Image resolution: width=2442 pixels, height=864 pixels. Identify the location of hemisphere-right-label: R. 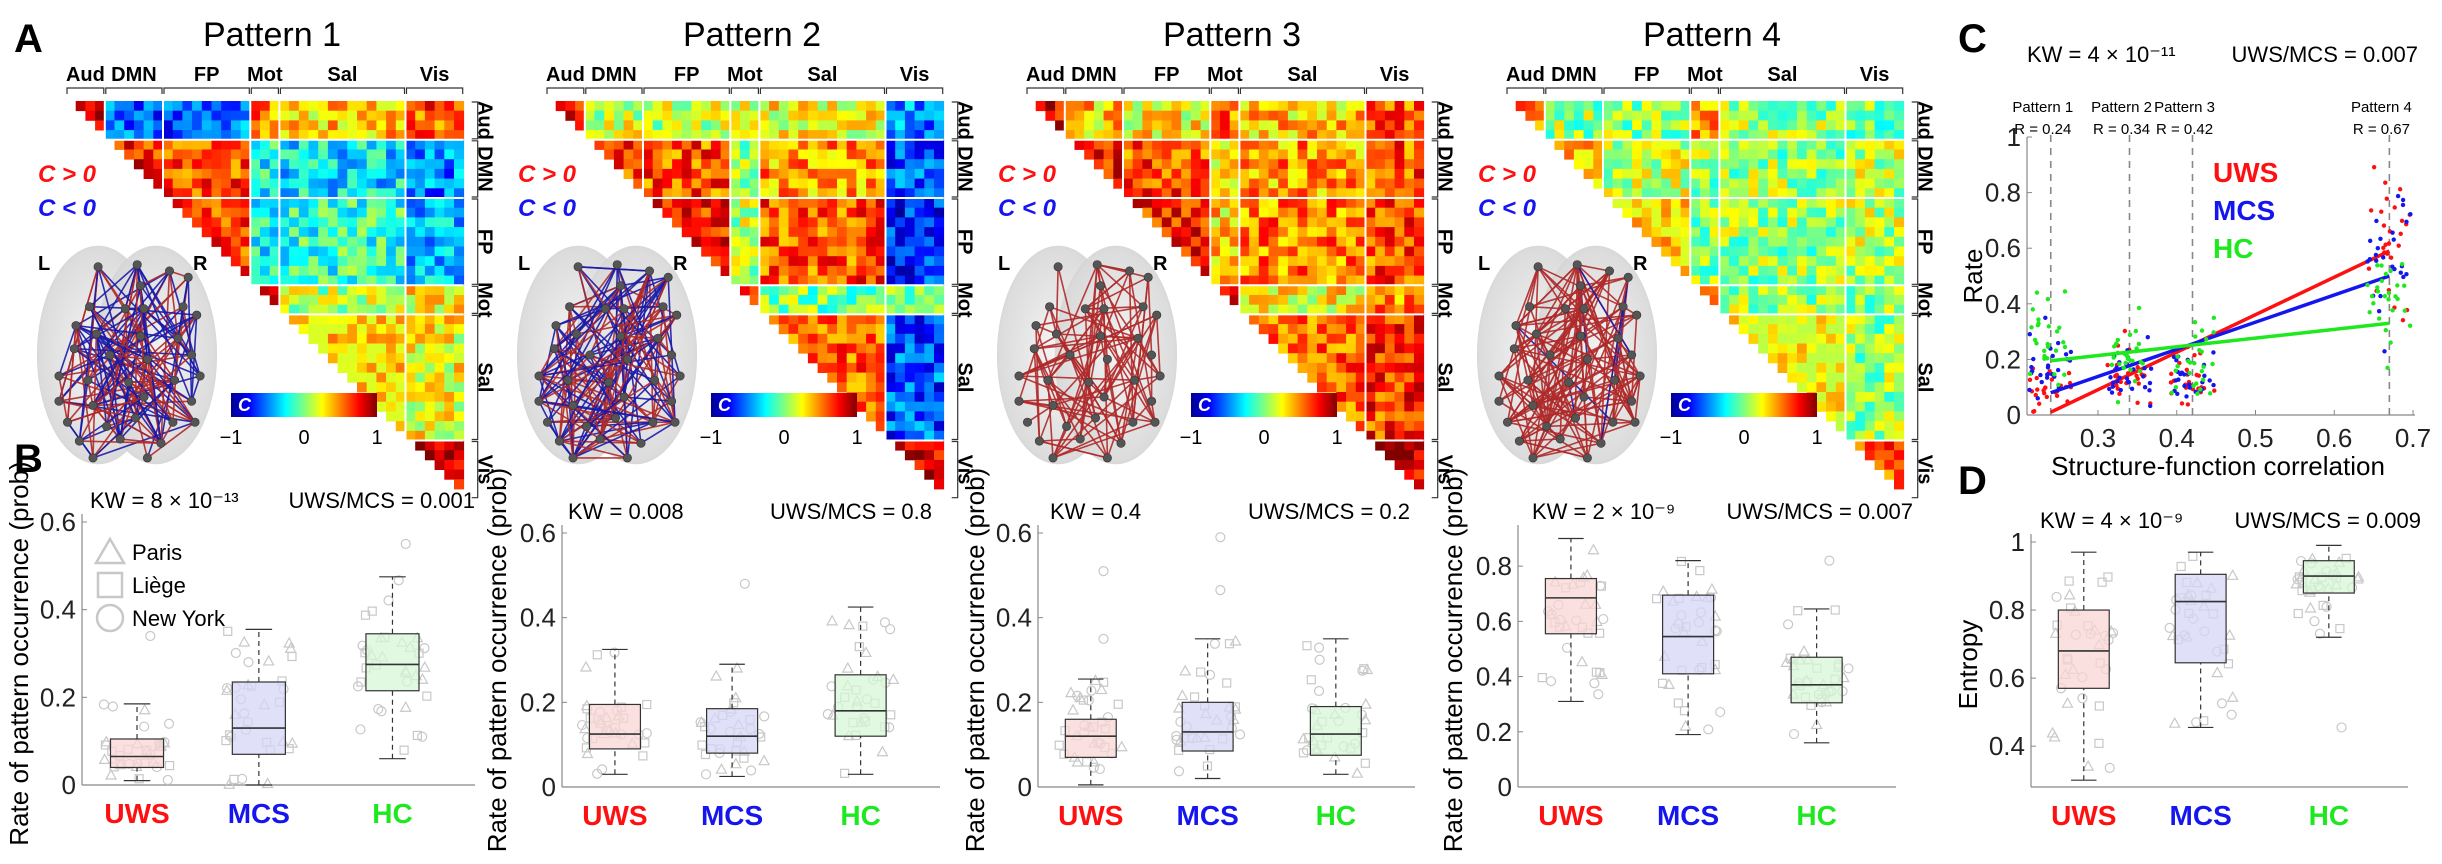
(1640, 264).